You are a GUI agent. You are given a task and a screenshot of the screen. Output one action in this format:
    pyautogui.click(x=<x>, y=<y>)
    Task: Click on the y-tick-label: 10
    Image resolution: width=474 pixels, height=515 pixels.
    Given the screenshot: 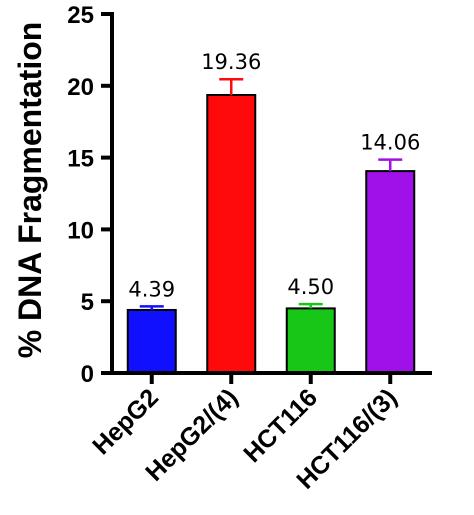 What is the action you would take?
    pyautogui.click(x=80, y=230)
    